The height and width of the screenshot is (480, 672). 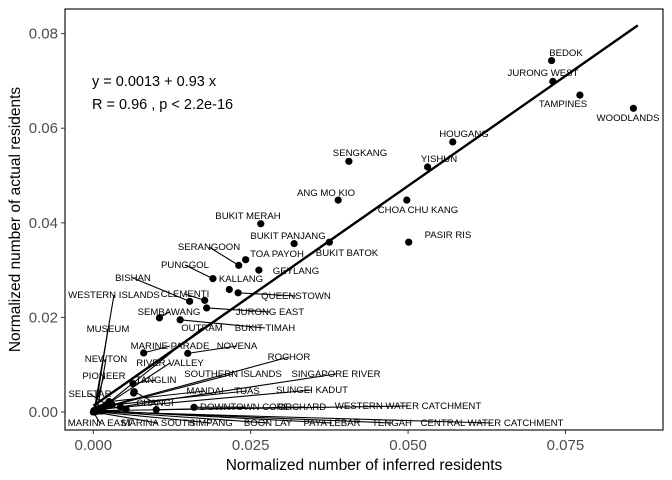 I want to click on point-label: SERANGOON, so click(x=209, y=247).